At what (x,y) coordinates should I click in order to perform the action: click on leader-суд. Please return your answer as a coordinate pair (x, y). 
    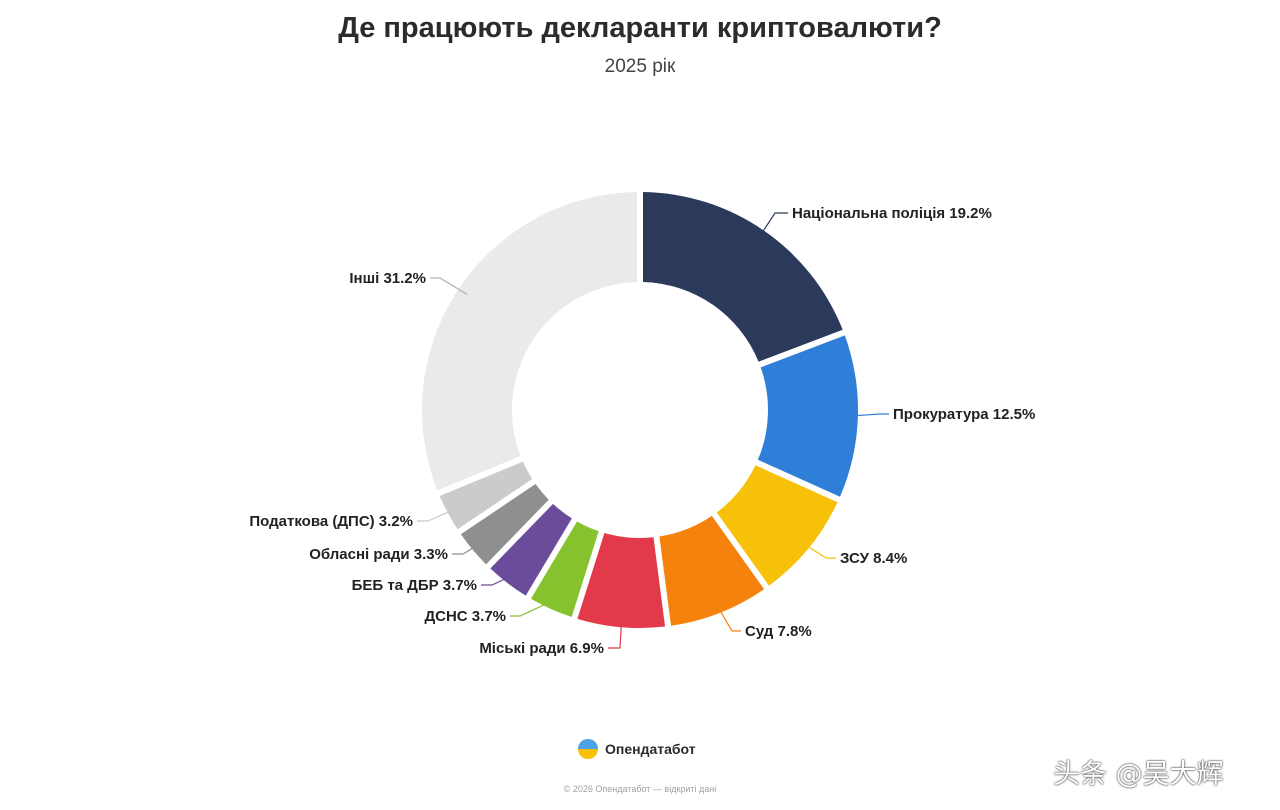
    Looking at the image, I should click on (728, 617).